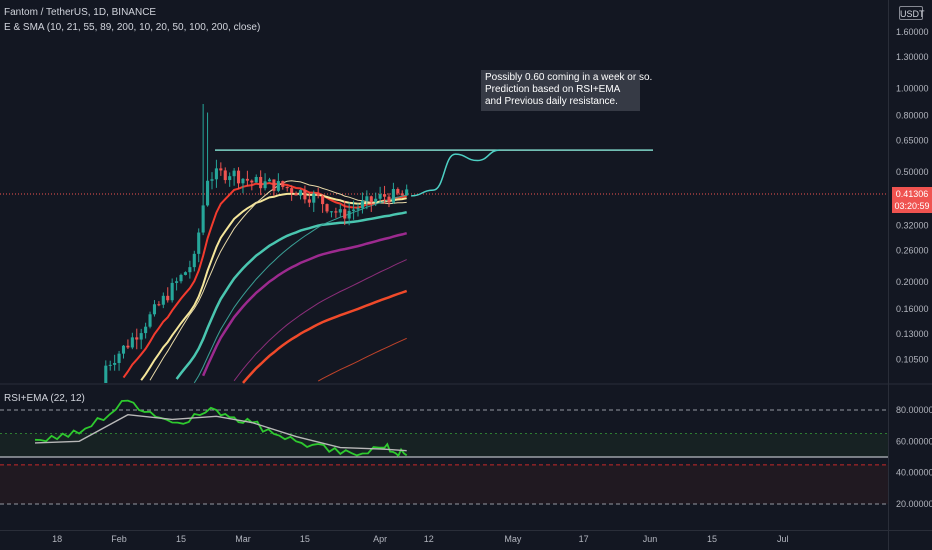  Describe the element at coordinates (57, 539) in the screenshot. I see `time-tick-label: 18` at that location.